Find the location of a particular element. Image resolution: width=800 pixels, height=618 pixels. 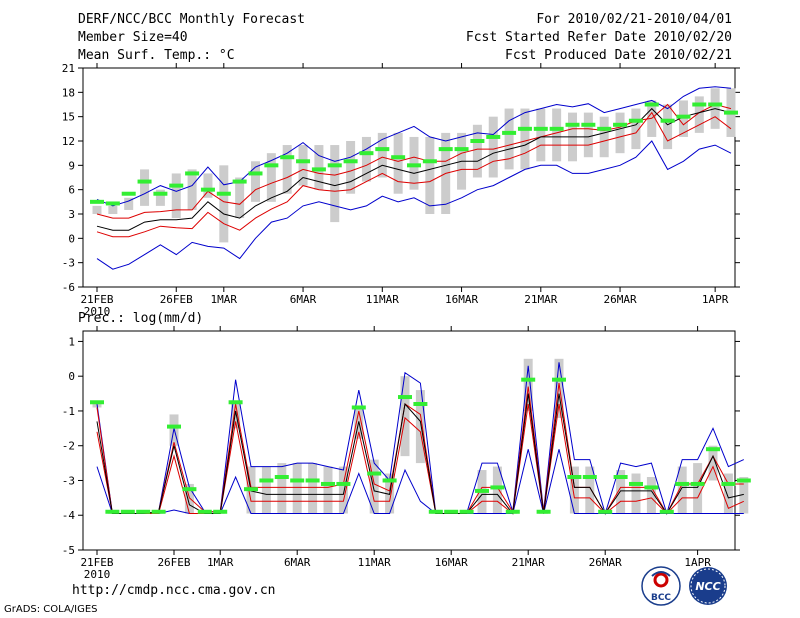

agency-logos: BCC NCC is located at coordinates (684, 586).